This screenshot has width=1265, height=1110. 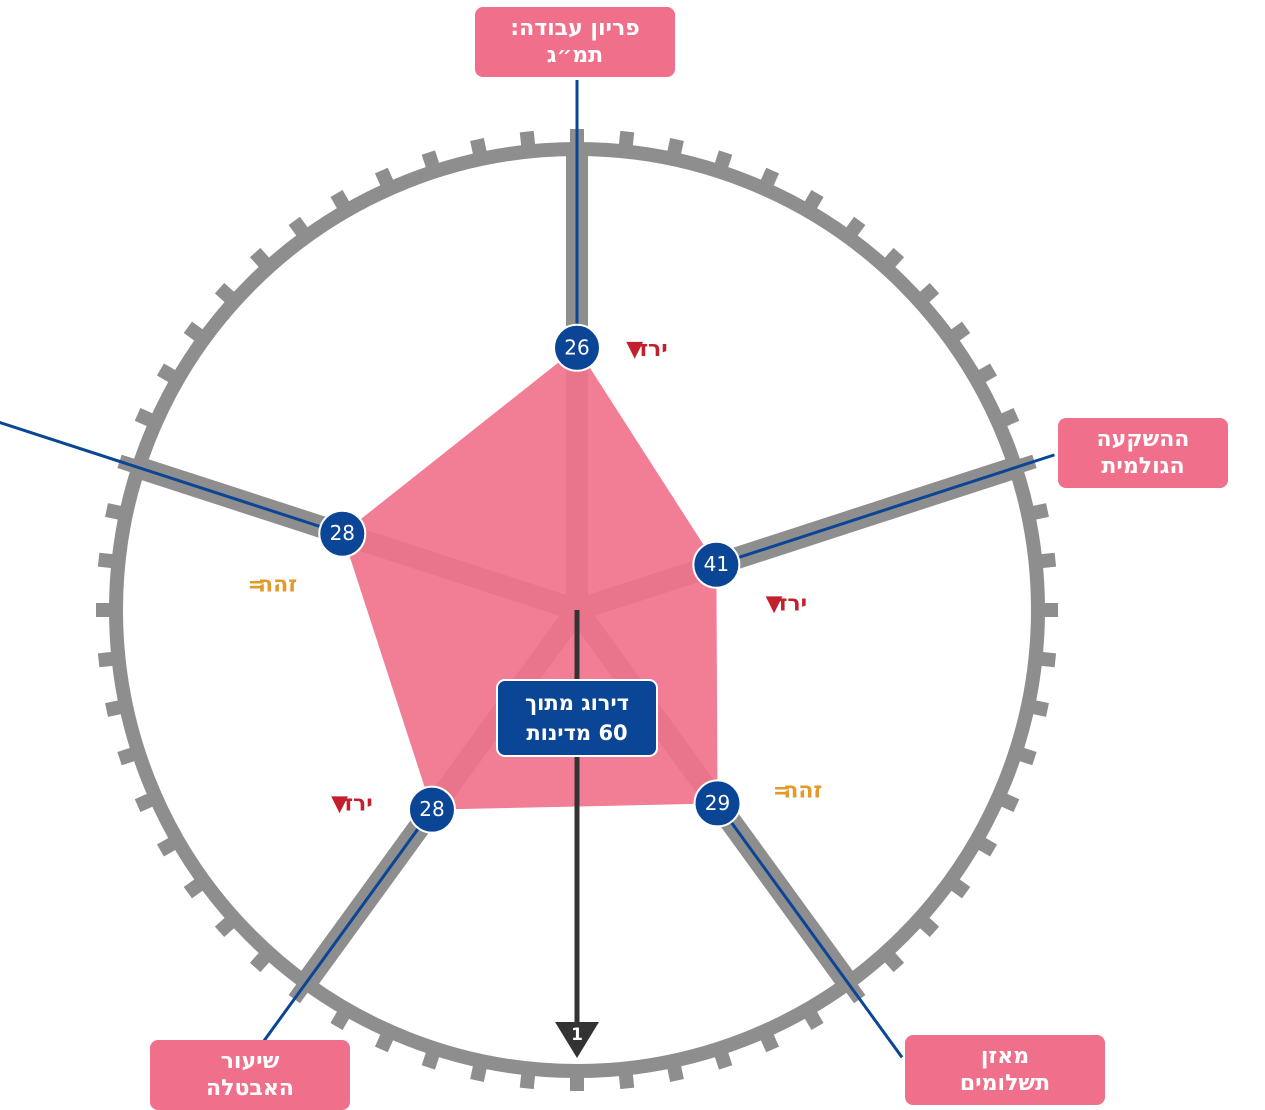 I want to click on rank-arrowhead, so click(x=577, y=1040).